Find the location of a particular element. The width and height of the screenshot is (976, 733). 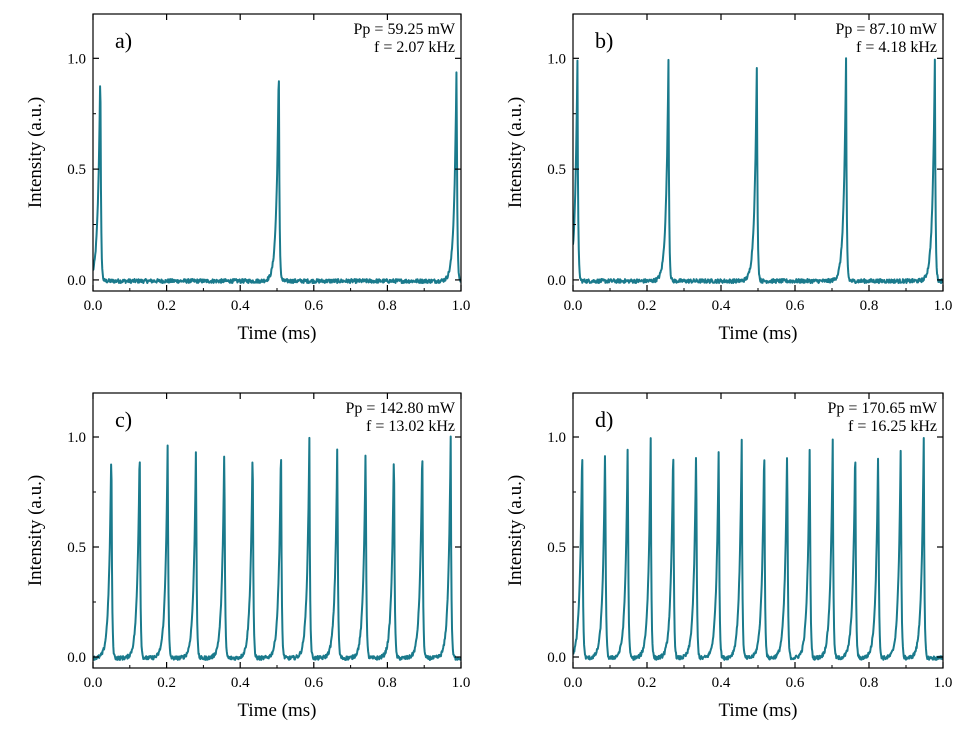

annotation-line: Pp = 142.80 mW is located at coordinates (401, 408).